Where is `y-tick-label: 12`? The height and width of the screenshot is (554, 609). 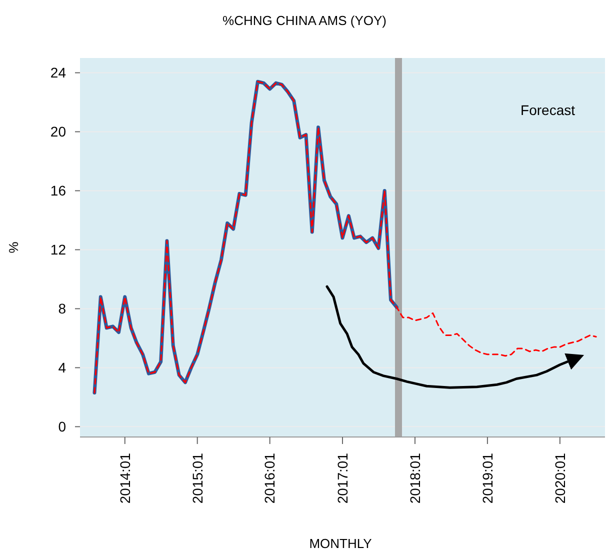 y-tick-label: 12 is located at coordinates (58, 250).